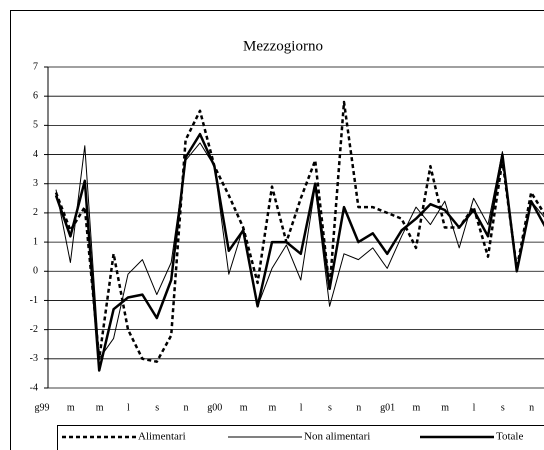 The width and height of the screenshot is (544, 450). What do you see at coordinates (509, 437) in the screenshot?
I see `legend-label: Totale` at bounding box center [509, 437].